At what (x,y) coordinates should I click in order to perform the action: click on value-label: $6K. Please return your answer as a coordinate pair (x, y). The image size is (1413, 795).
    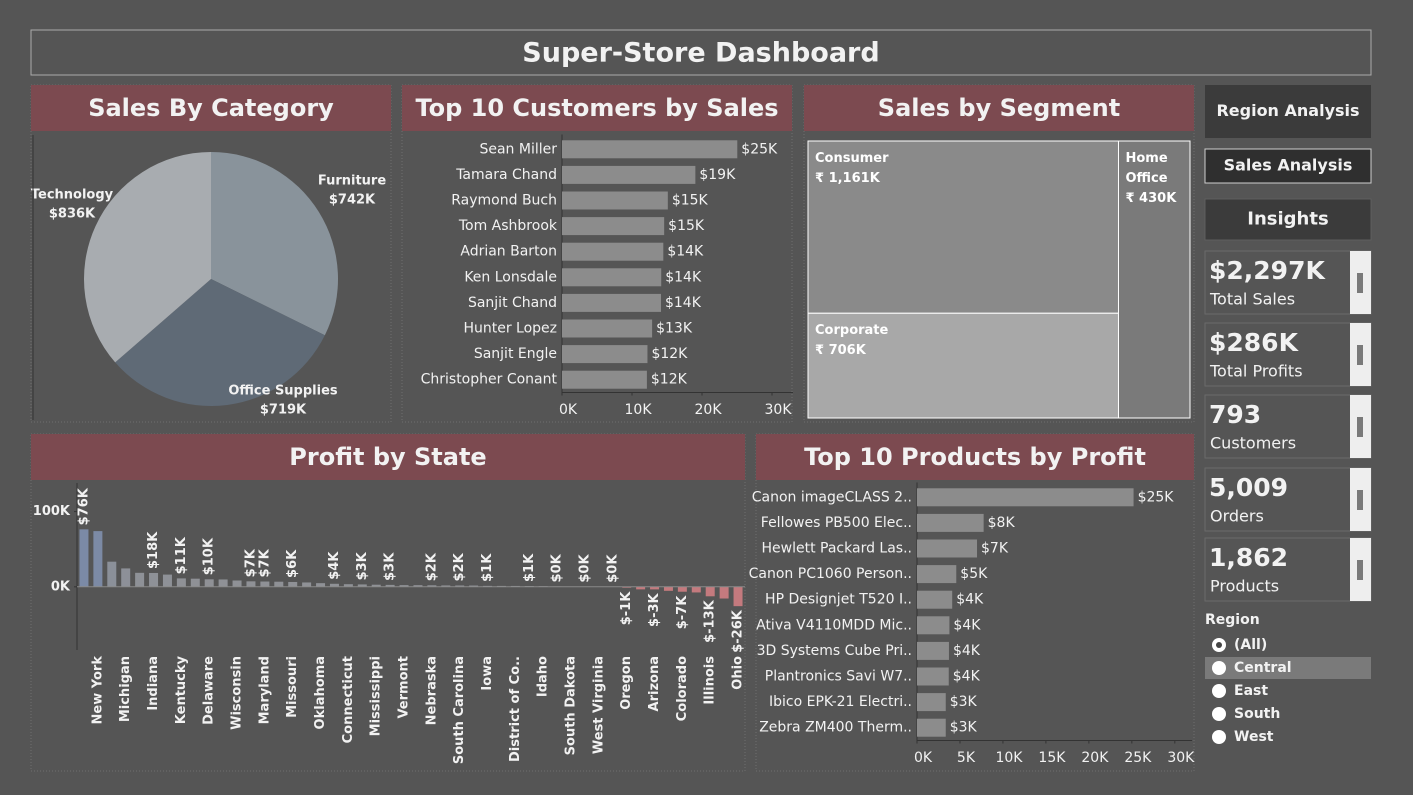
    Looking at the image, I should click on (292, 563).